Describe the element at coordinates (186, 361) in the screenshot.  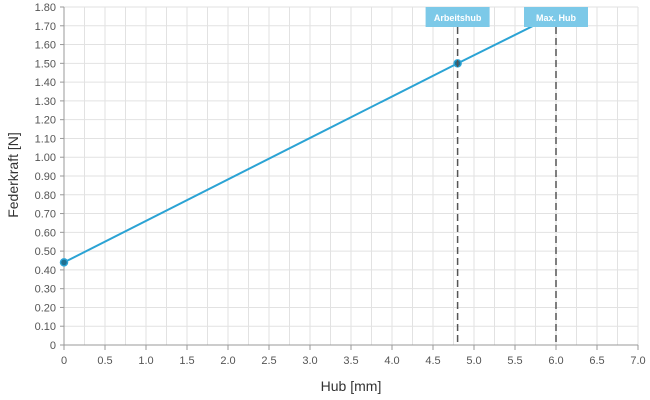
I see `x-tick-label: 1.5` at that location.